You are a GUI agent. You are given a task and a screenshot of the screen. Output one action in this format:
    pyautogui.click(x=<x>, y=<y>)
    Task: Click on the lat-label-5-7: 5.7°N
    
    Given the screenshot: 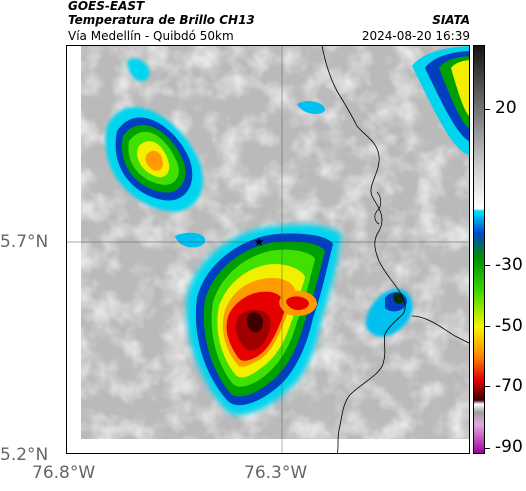 What is the action you would take?
    pyautogui.click(x=24, y=242)
    